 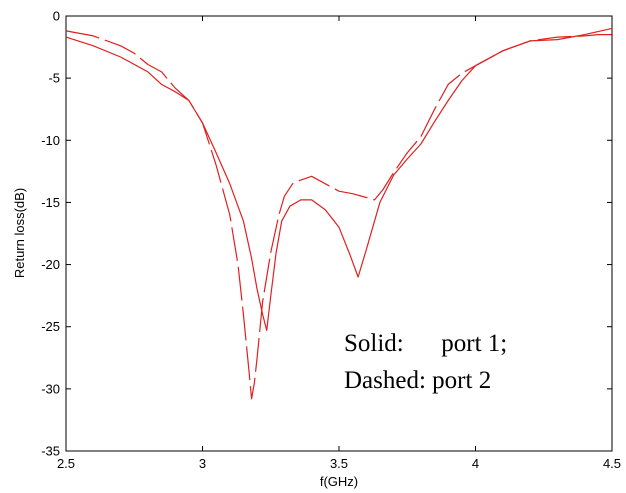 What do you see at coordinates (50, 451) in the screenshot?
I see `y-tick-label: -35` at bounding box center [50, 451].